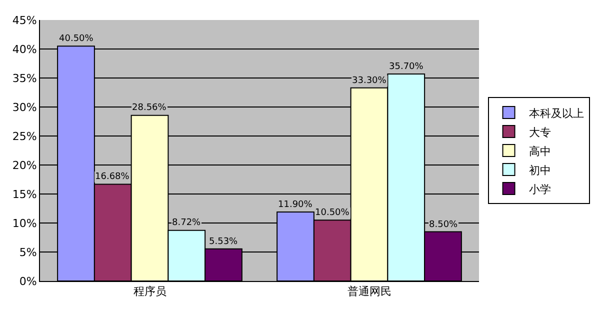 The height and width of the screenshot is (321, 602). I want to click on y-tick-label: 5%, so click(28, 252).